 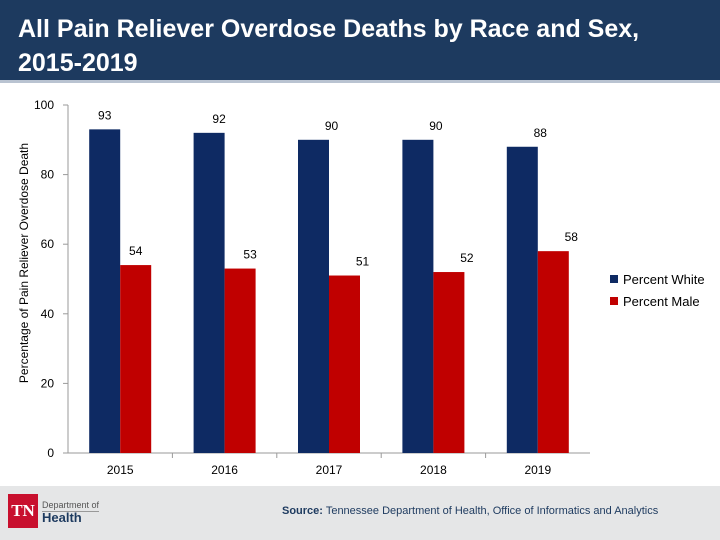 I want to click on tn-department-of-health-logo: TN Department of Health, so click(x=54, y=511).